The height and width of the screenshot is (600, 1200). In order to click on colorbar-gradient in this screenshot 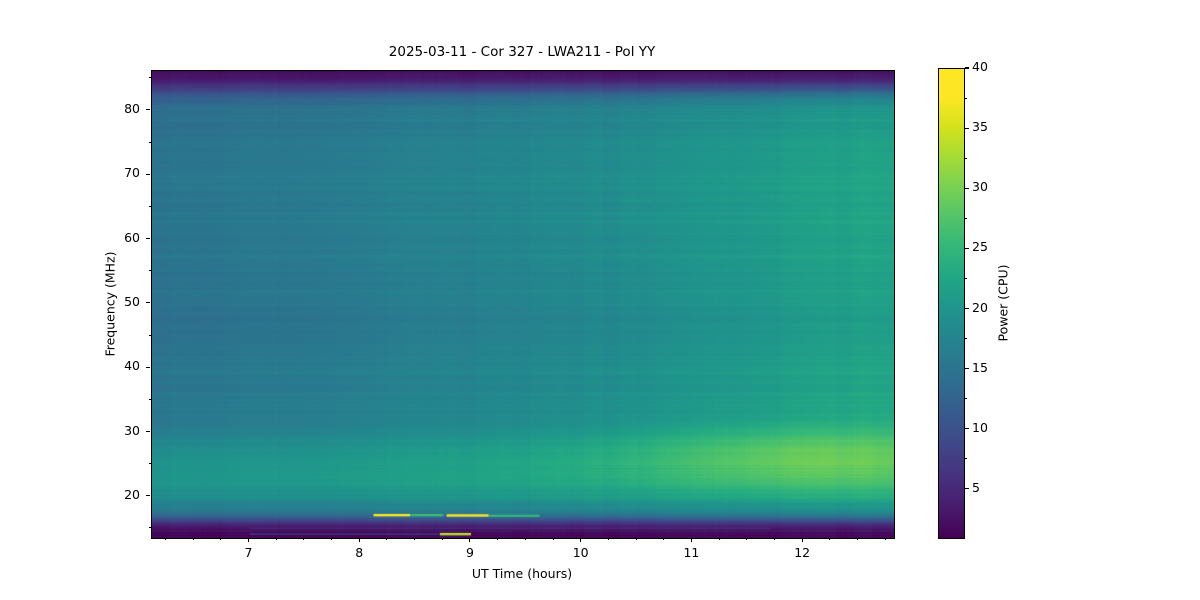, I will do `click(951, 303)`.